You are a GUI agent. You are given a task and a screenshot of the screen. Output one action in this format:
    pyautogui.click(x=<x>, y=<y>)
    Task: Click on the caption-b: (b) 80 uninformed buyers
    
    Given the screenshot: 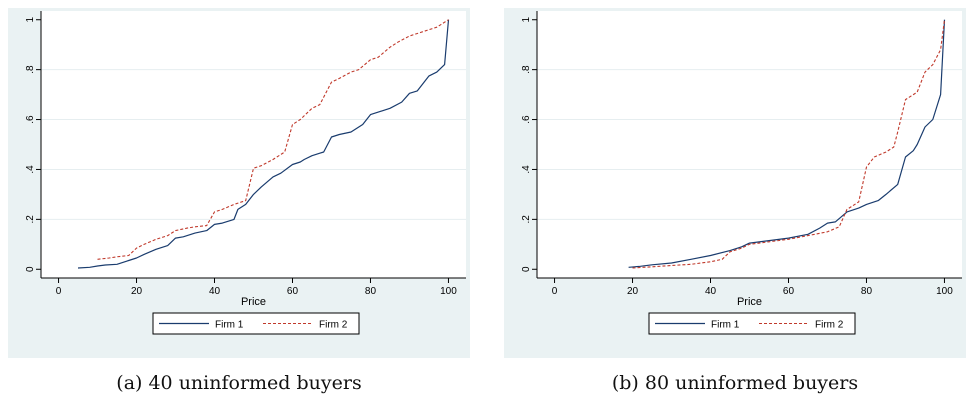 What is the action you would take?
    pyautogui.click(x=735, y=383)
    